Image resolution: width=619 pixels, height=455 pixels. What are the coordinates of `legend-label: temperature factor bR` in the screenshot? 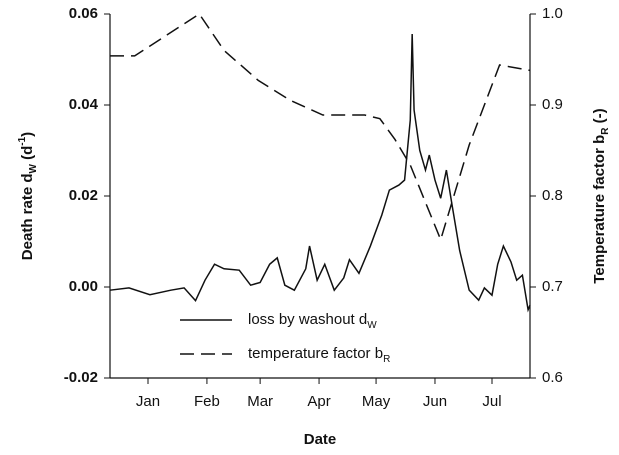 It's located at (319, 355).